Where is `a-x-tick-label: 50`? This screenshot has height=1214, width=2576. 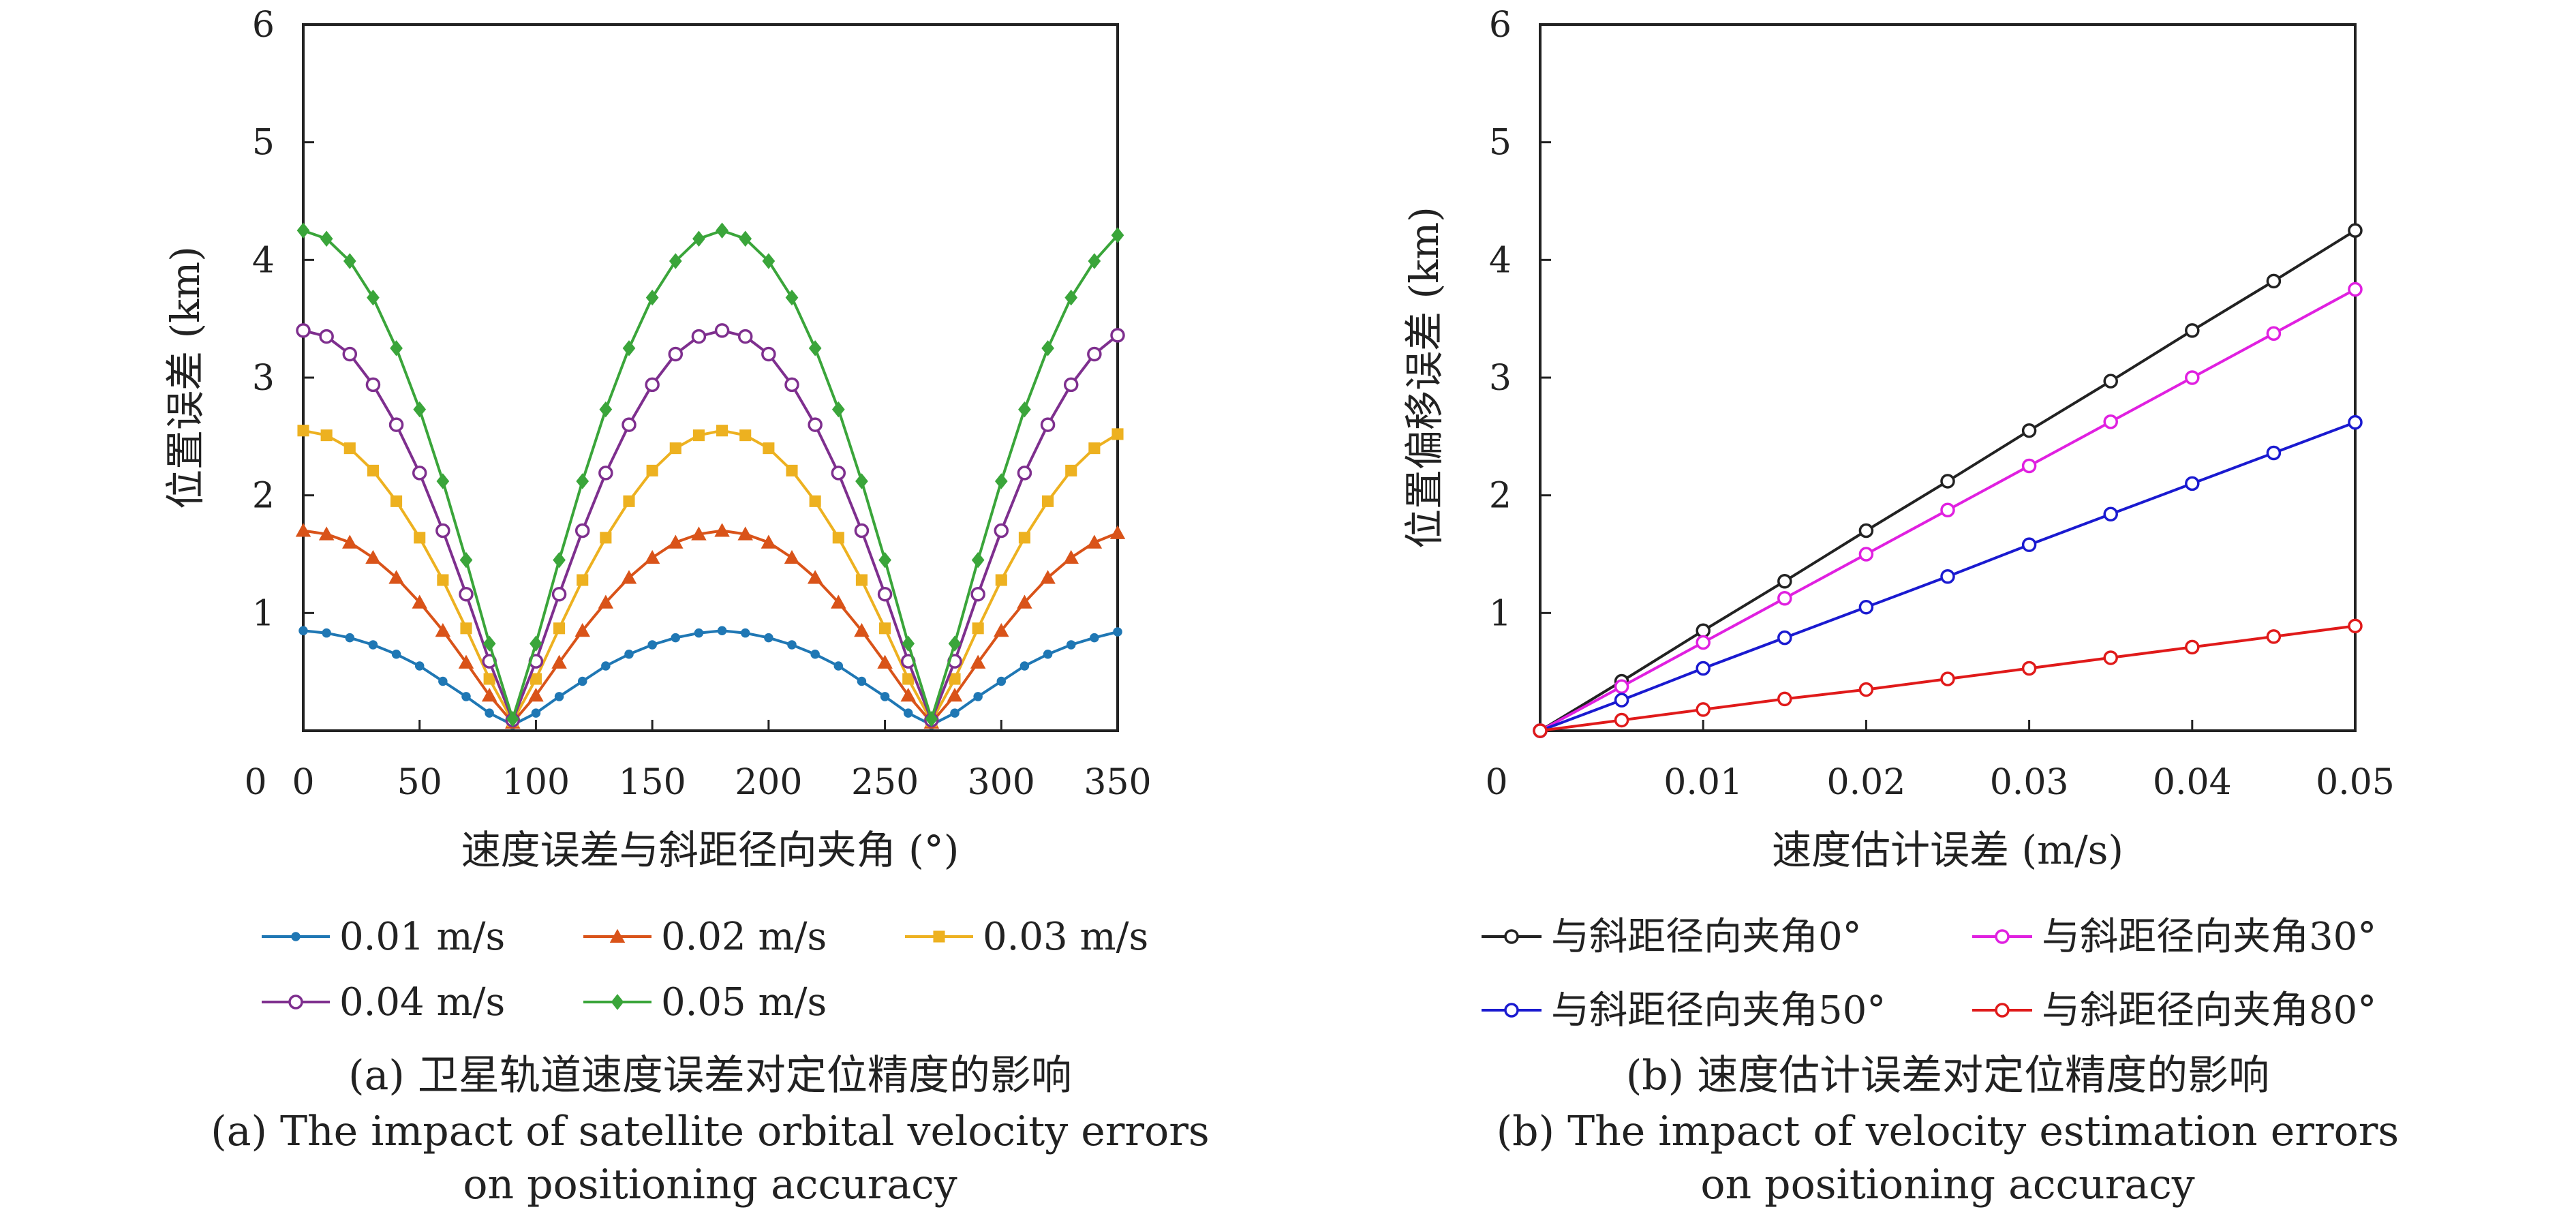
a-x-tick-label: 50 is located at coordinates (420, 782).